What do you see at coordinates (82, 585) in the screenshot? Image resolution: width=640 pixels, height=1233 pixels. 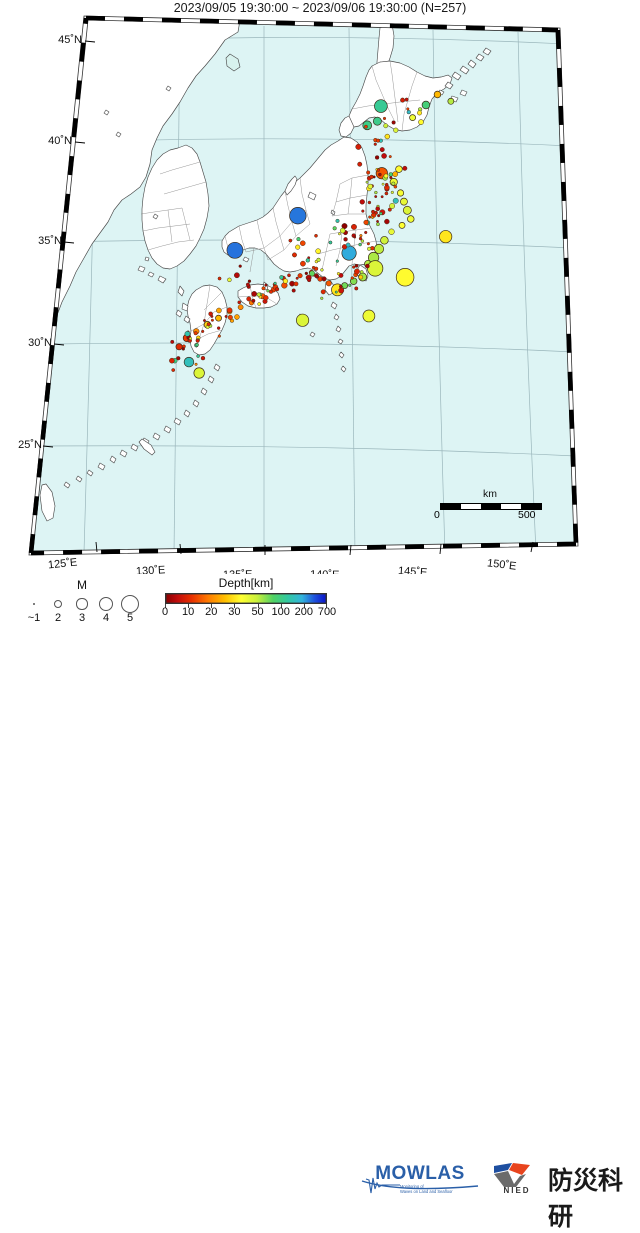 I see `magnitude-legend-title: M` at bounding box center [82, 585].